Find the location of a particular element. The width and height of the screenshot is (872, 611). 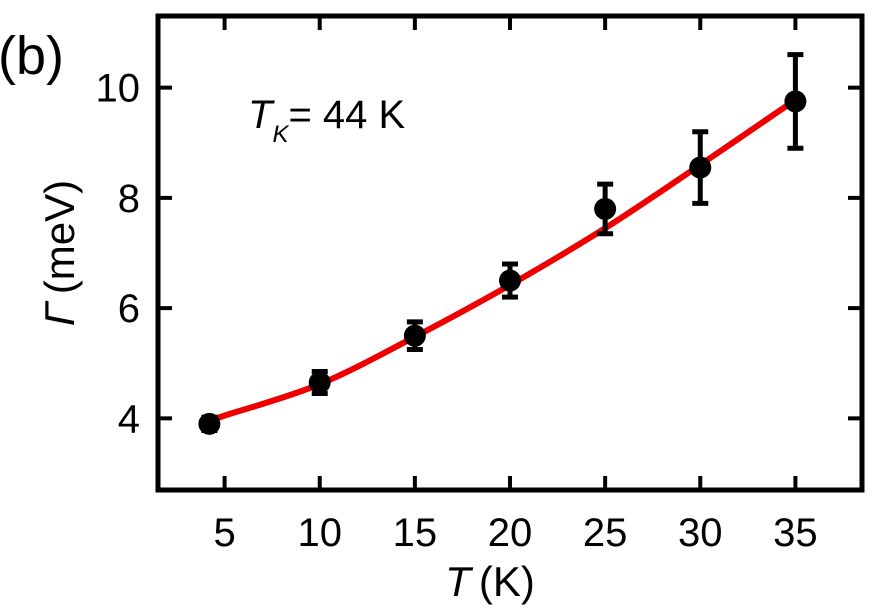

y-axis-title: Γ (meV) is located at coordinates (59, 253).